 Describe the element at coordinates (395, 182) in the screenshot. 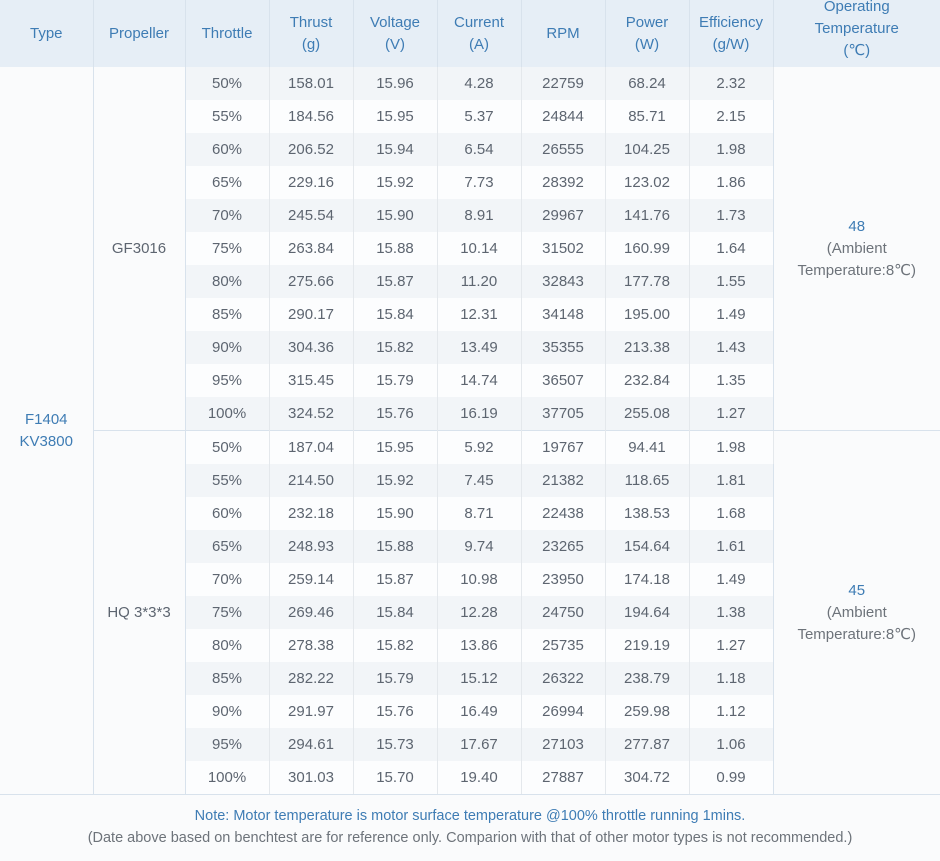

I see `voltage-cell: 15.92` at that location.